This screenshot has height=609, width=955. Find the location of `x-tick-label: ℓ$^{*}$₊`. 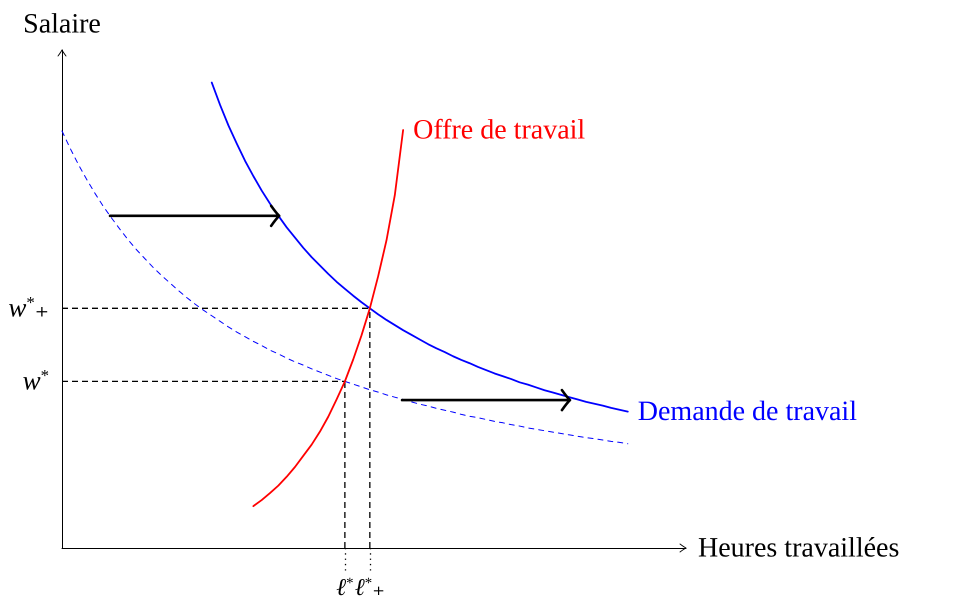

x-tick-label: ℓ$^{*}$₊ is located at coordinates (369, 588).